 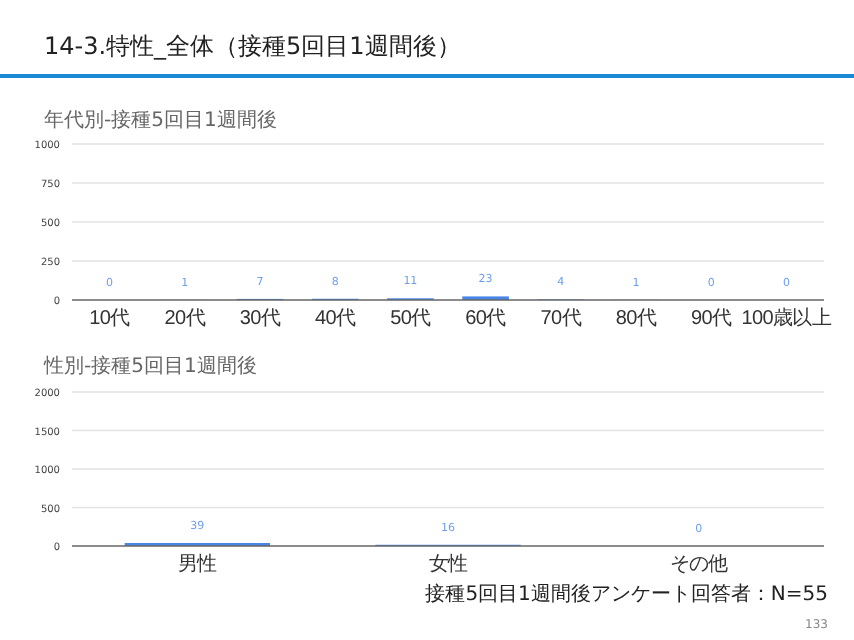 I want to click on x-tick-label: 100歳以上, so click(x=786, y=318).